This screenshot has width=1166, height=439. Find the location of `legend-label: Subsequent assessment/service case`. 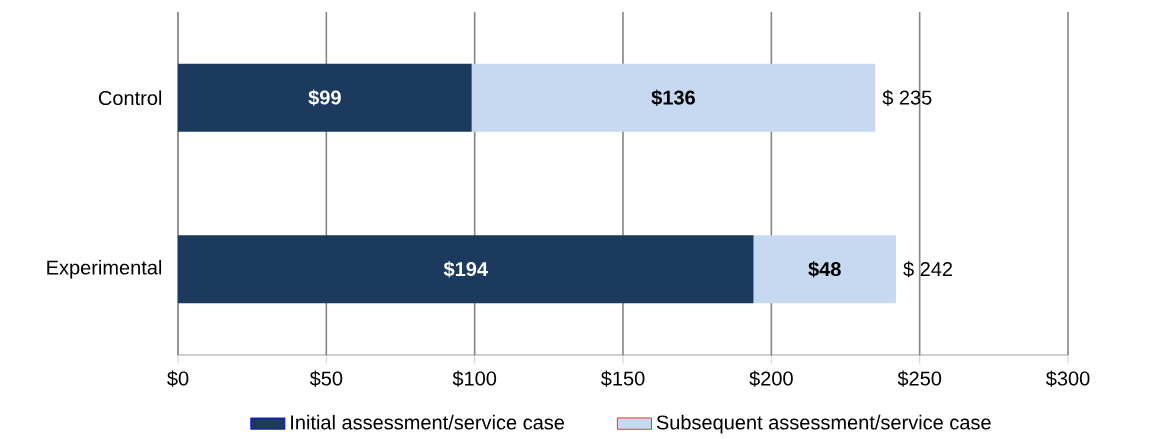

legend-label: Subsequent assessment/service case is located at coordinates (823, 424).